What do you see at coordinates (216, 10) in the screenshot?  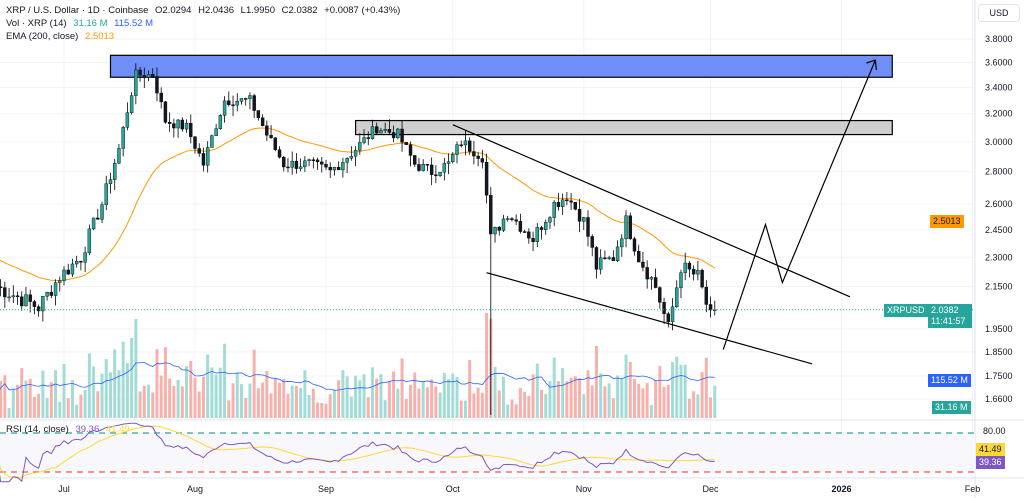 I see `ohlc-high: H2.0436` at bounding box center [216, 10].